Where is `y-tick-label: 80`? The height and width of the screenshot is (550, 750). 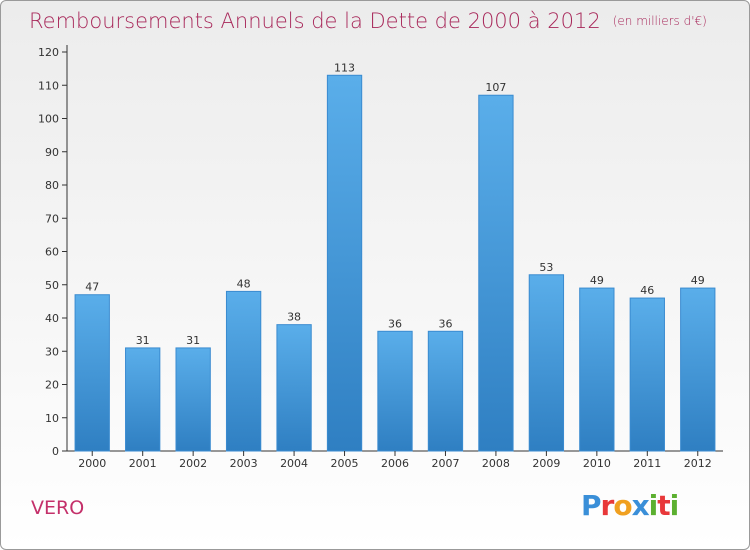
y-tick-label: 80 is located at coordinates (52, 185).